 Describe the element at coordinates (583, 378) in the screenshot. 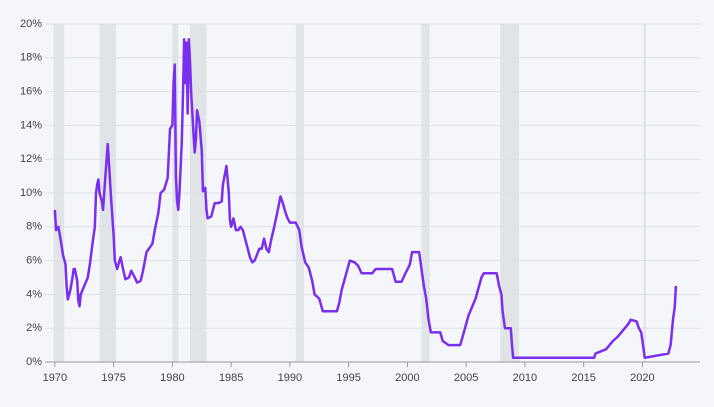

I see `x-tick-label: 2015` at that location.